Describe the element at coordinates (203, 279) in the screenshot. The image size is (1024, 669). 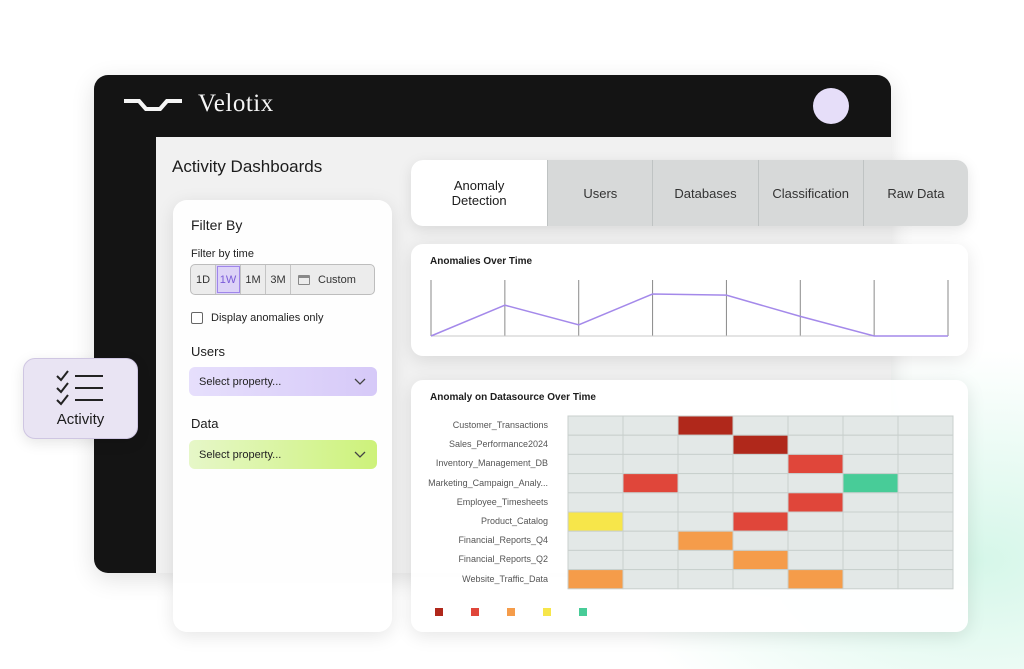
I see `range-1d-button: 1D` at that location.